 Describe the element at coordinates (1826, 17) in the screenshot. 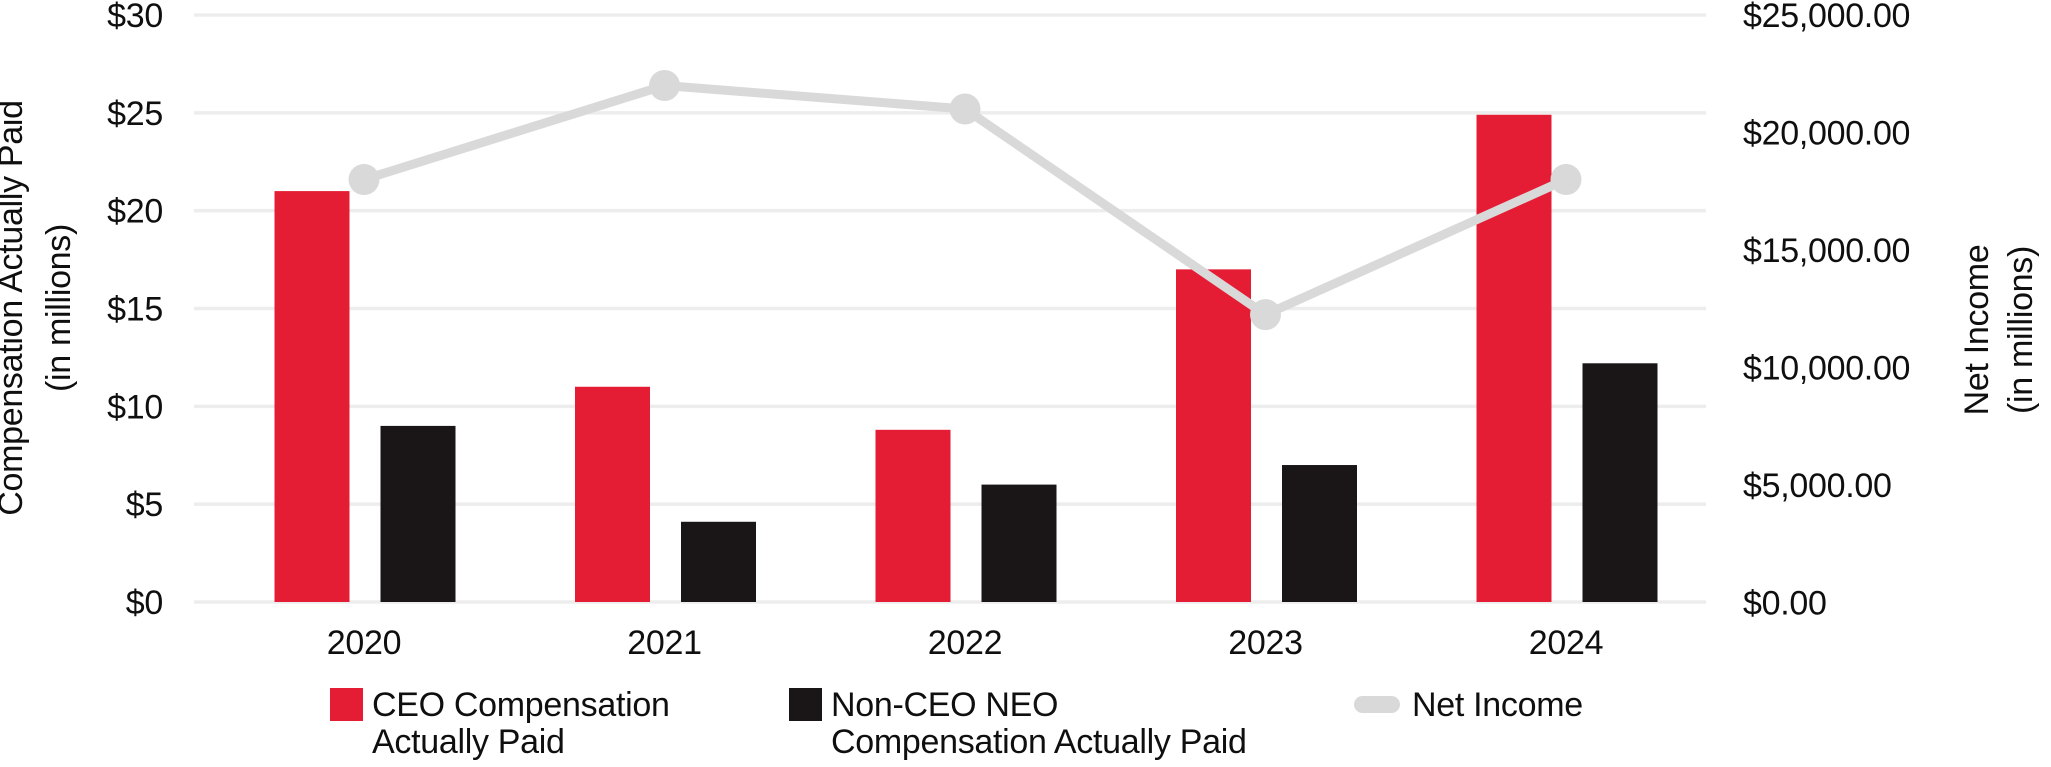

I see `right-tick-label: $25,000.00` at that location.